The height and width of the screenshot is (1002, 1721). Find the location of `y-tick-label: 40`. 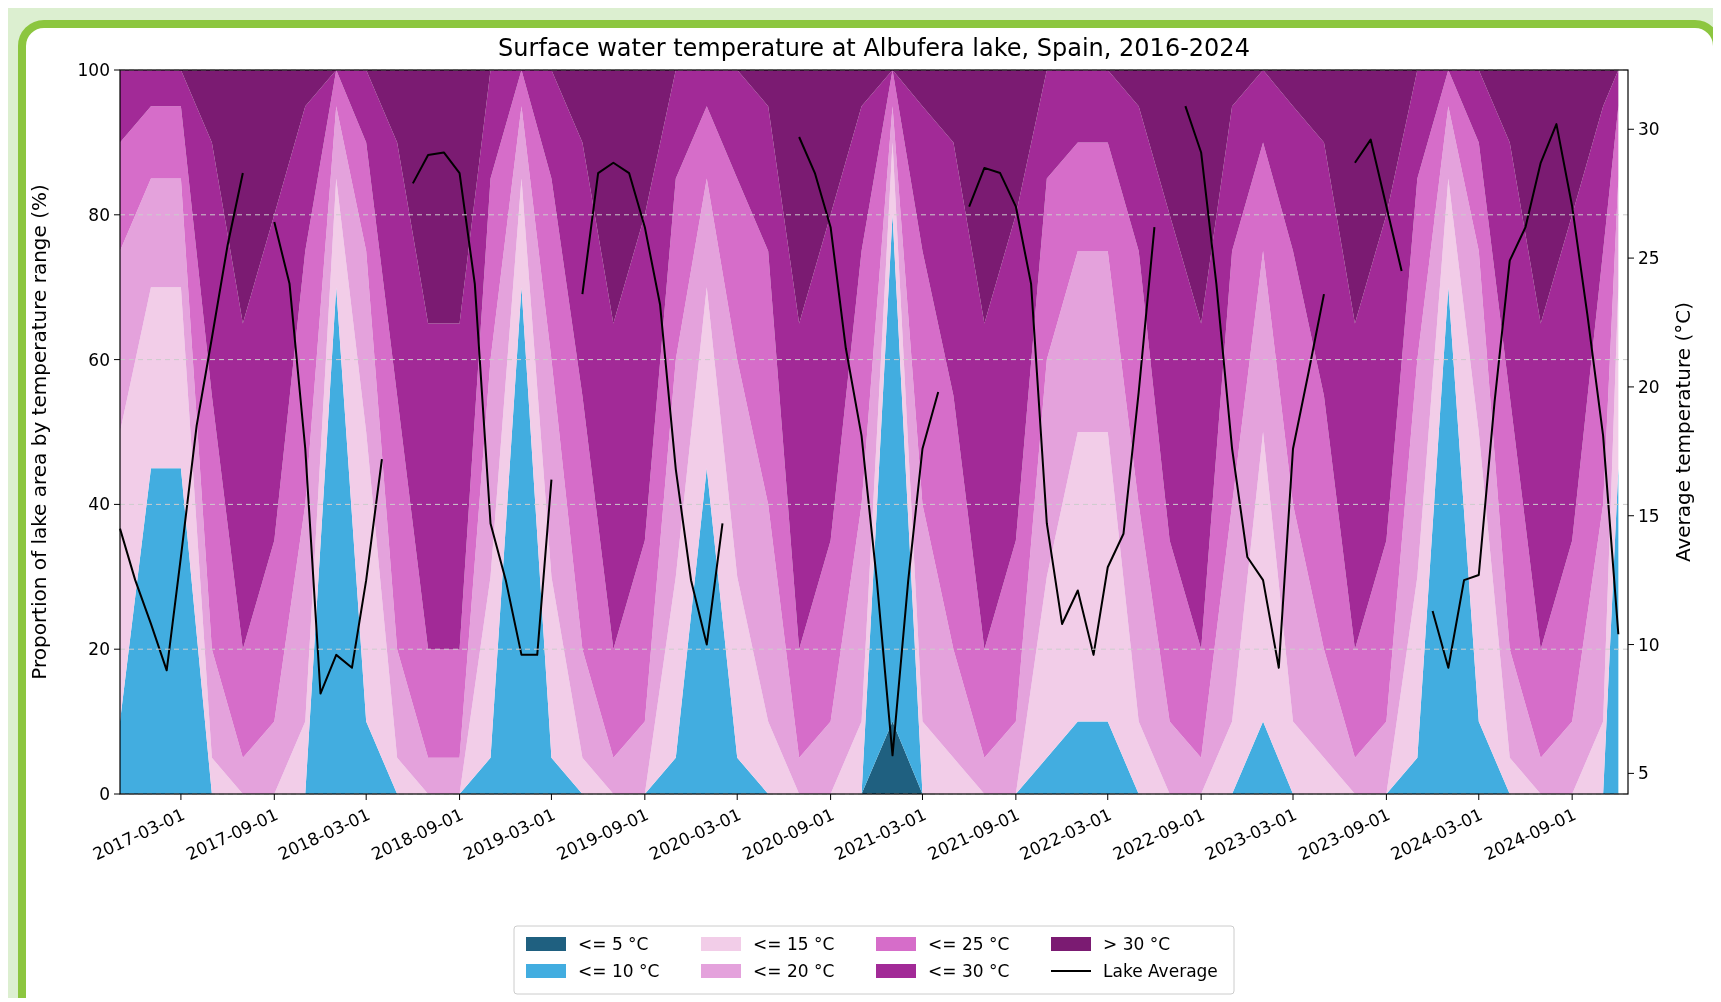

y-tick-label: 40 is located at coordinates (99, 504).